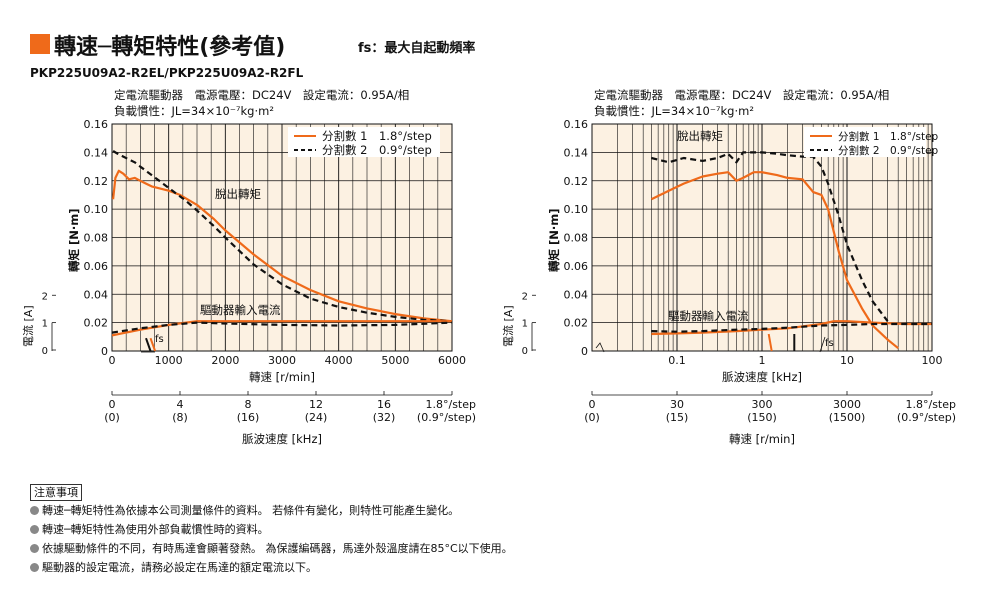 The height and width of the screenshot is (598, 988). I want to click on secondary-tick-label: 12, so click(316, 404).